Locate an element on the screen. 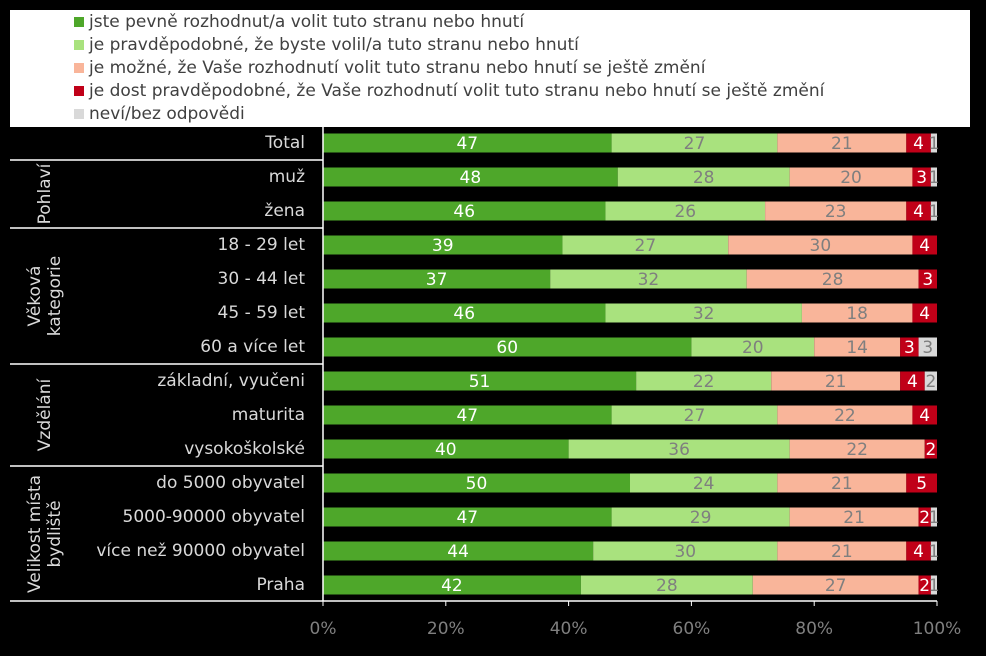 The image size is (986, 656). x-tick-label: 0% is located at coordinates (323, 629).